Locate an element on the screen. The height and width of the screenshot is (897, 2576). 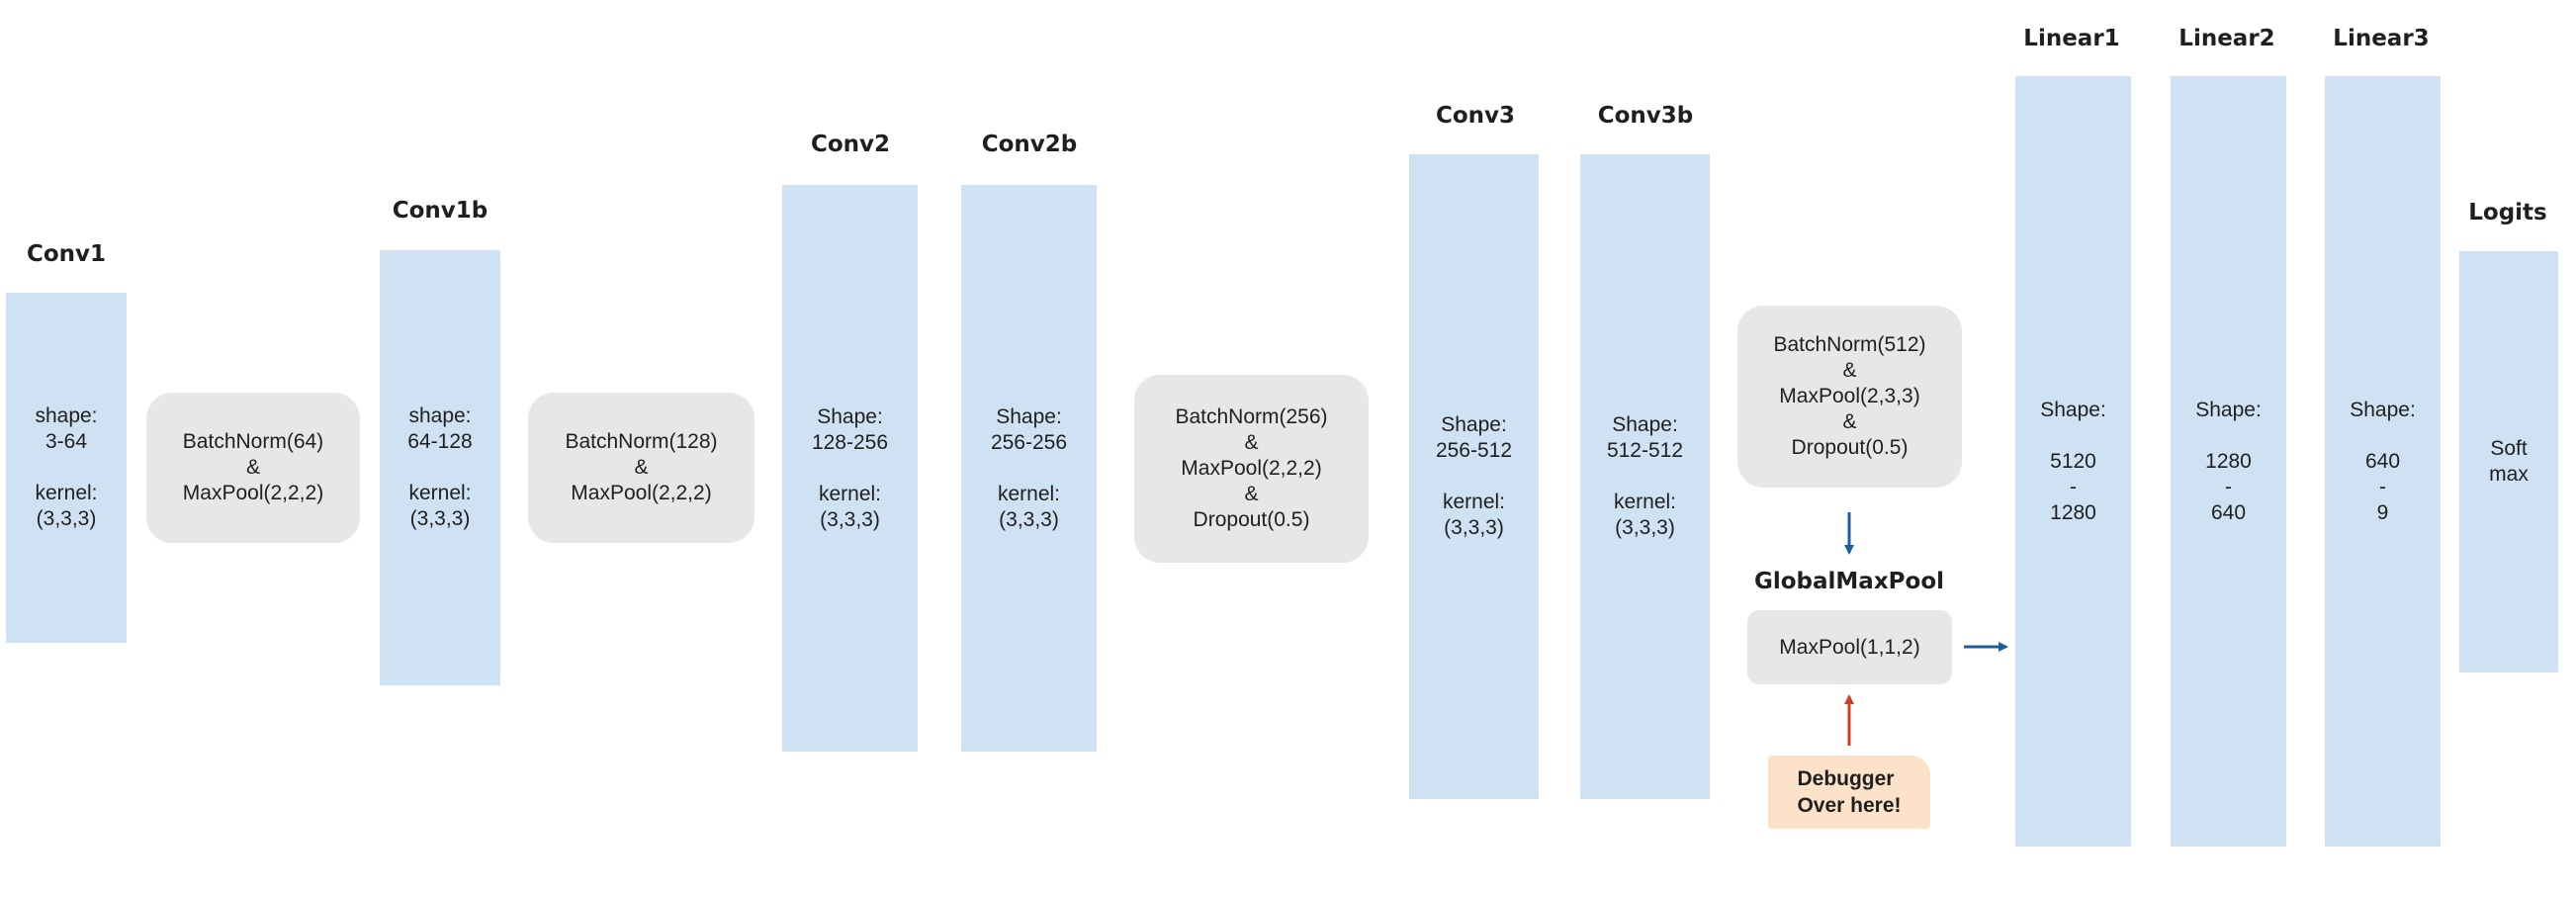
conv3b-line: 512-512 is located at coordinates (1645, 451).